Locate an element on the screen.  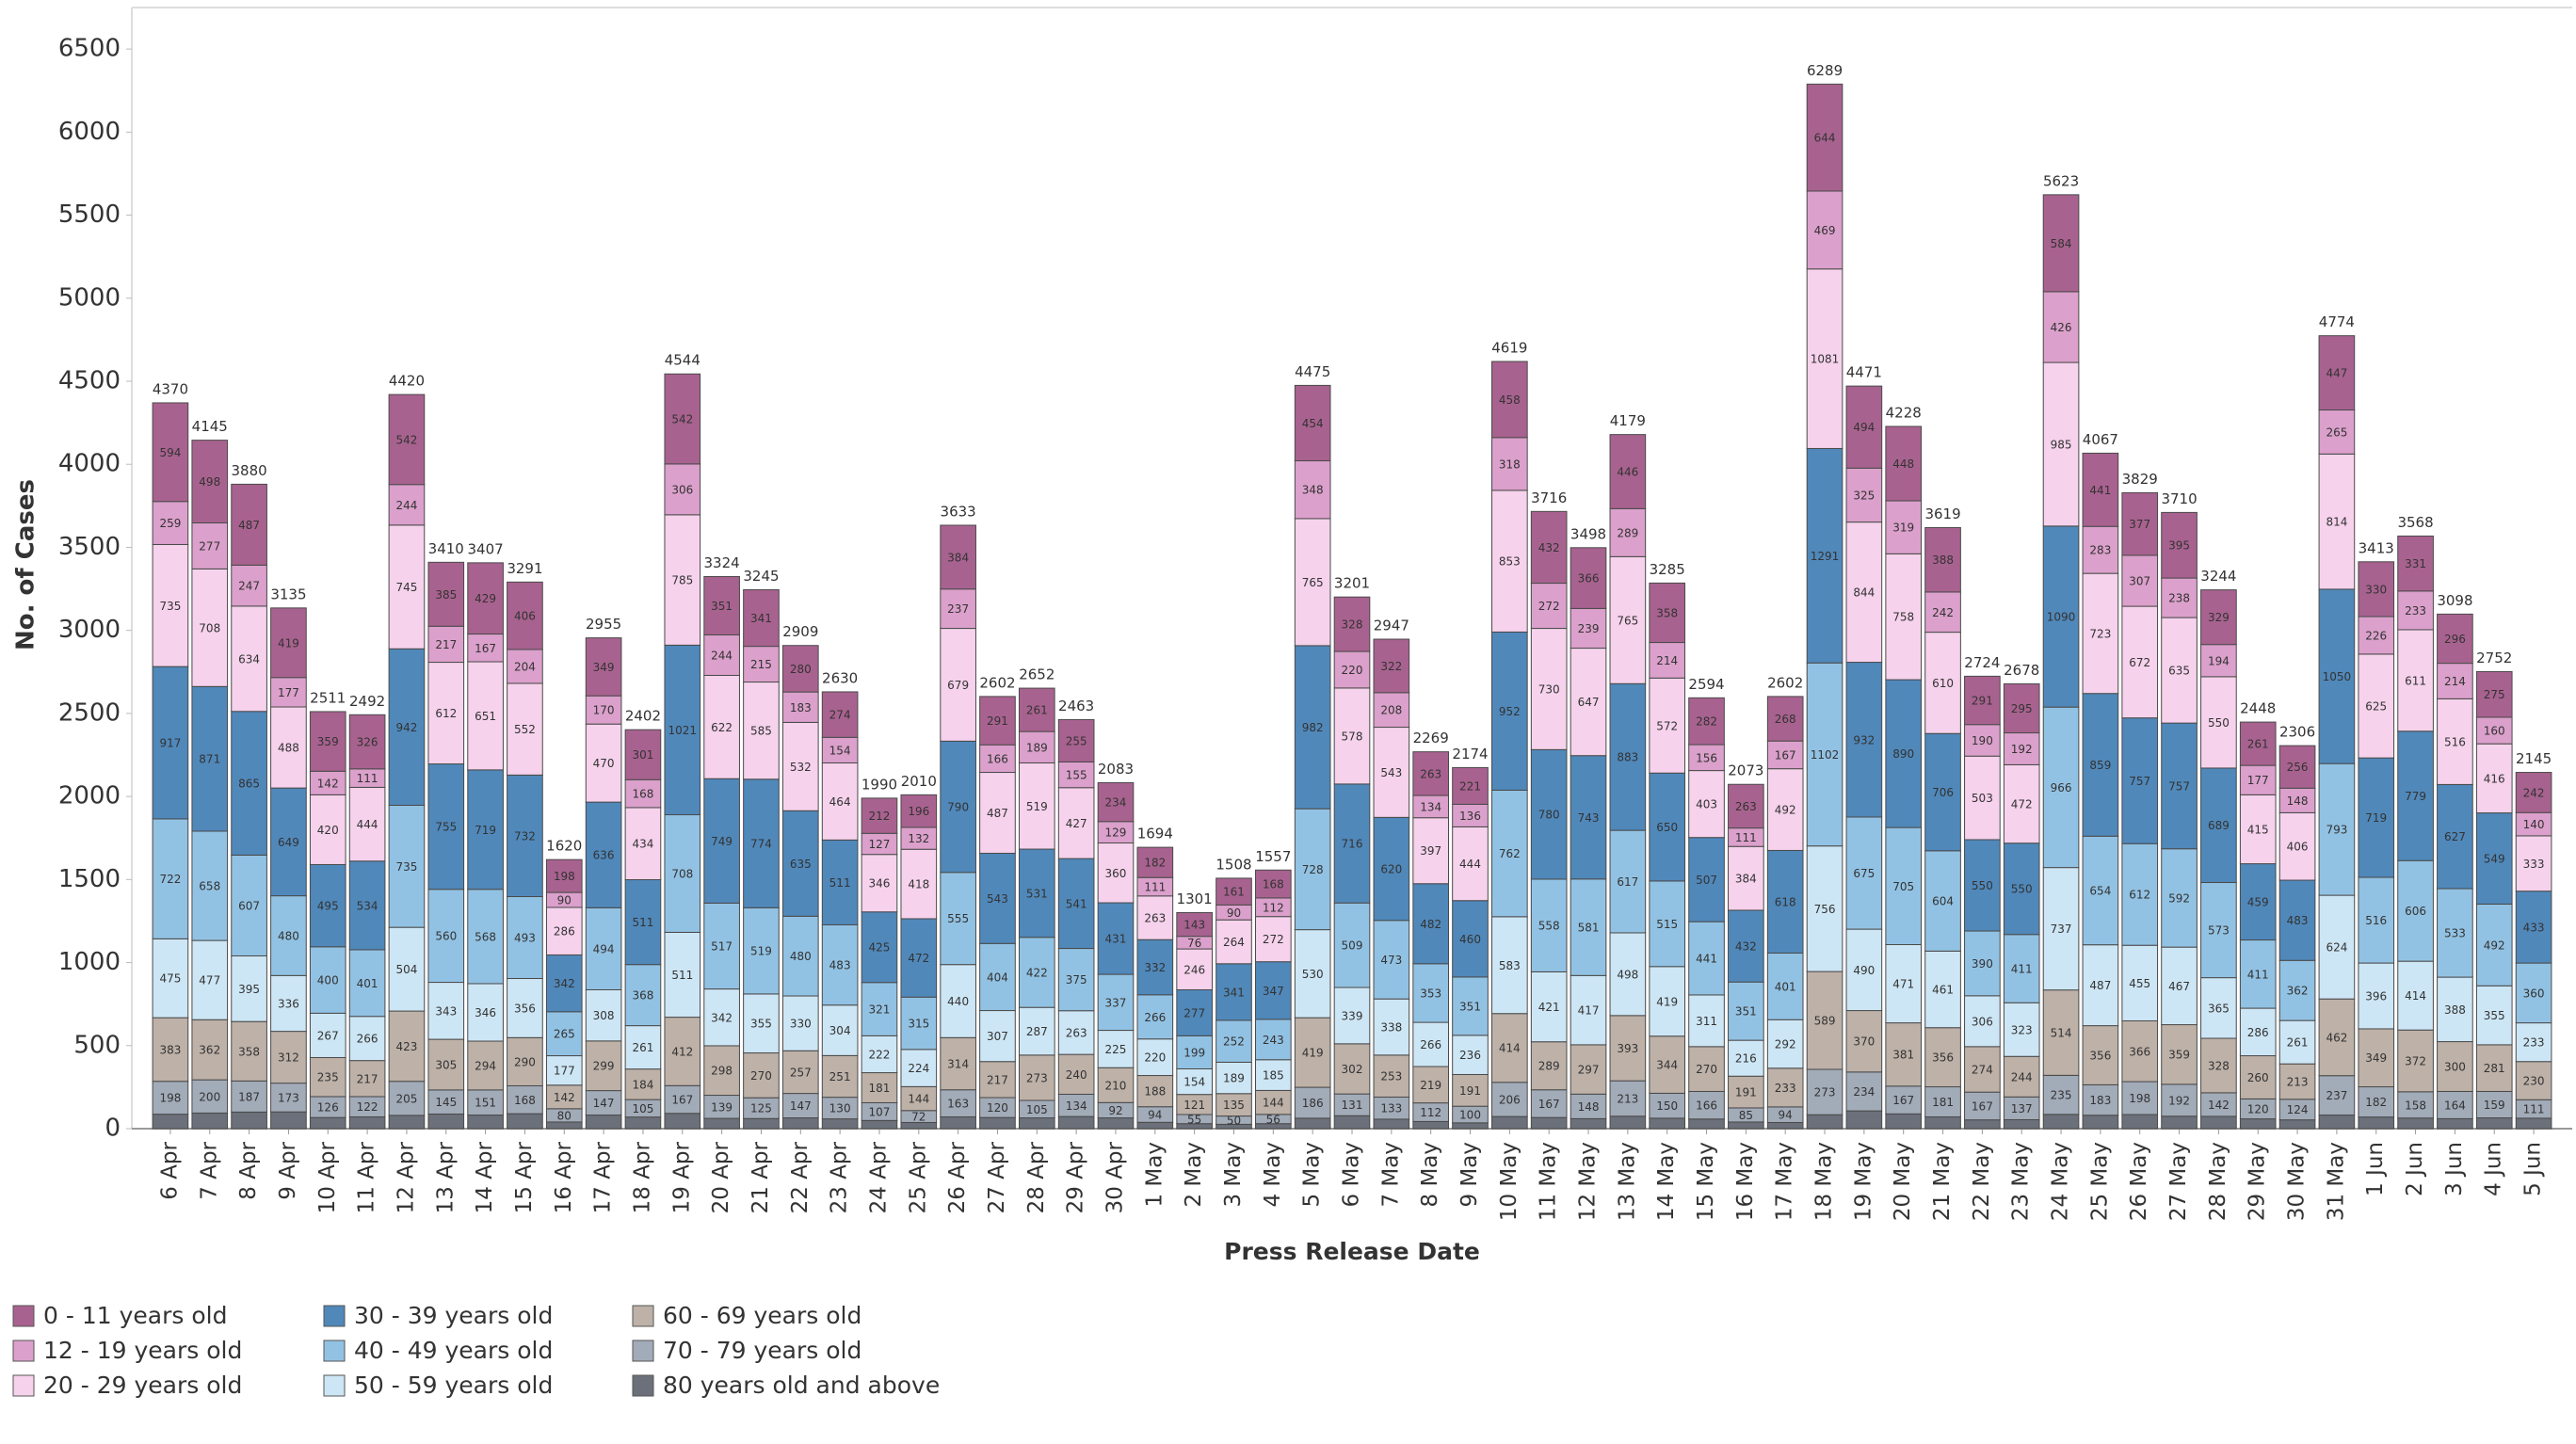
data-label: 353 is located at coordinates (1430, 993).